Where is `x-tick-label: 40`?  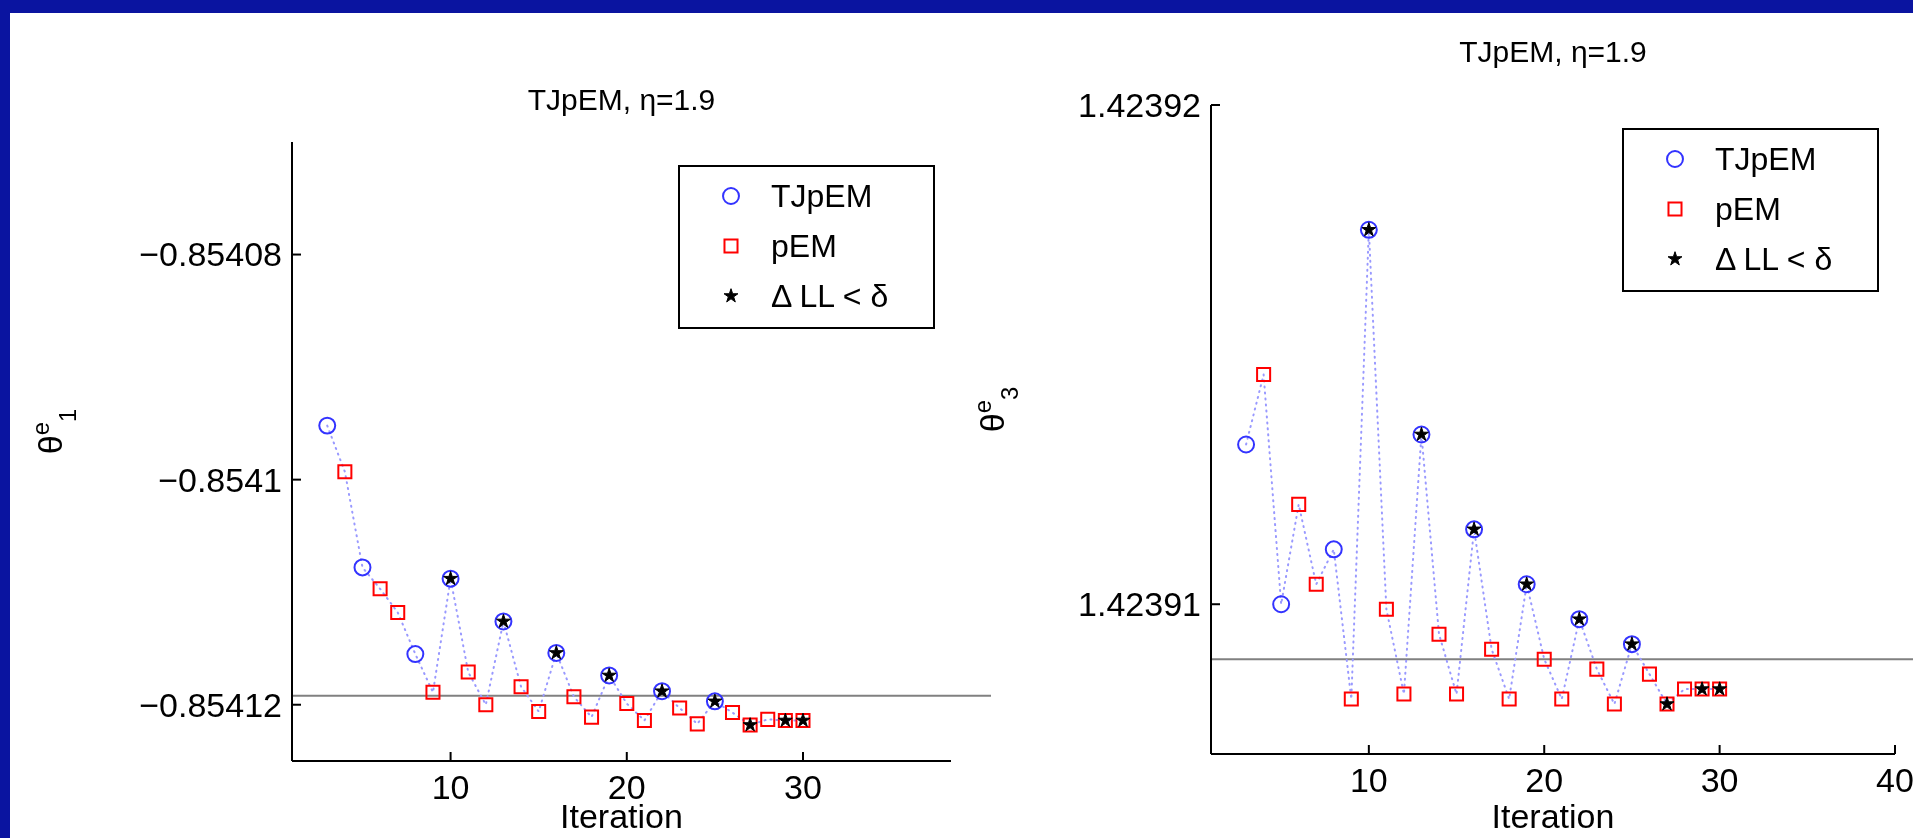
x-tick-label: 40 is located at coordinates (1894, 780).